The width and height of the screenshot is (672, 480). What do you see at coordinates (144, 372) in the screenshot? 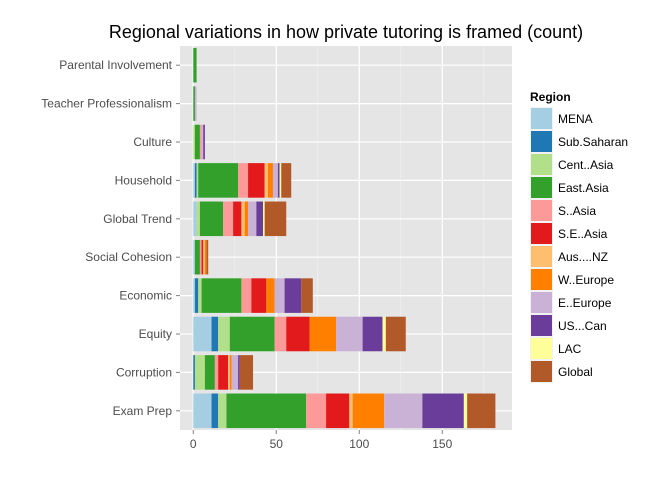
I see `y-tick-label: Corruption` at bounding box center [144, 372].